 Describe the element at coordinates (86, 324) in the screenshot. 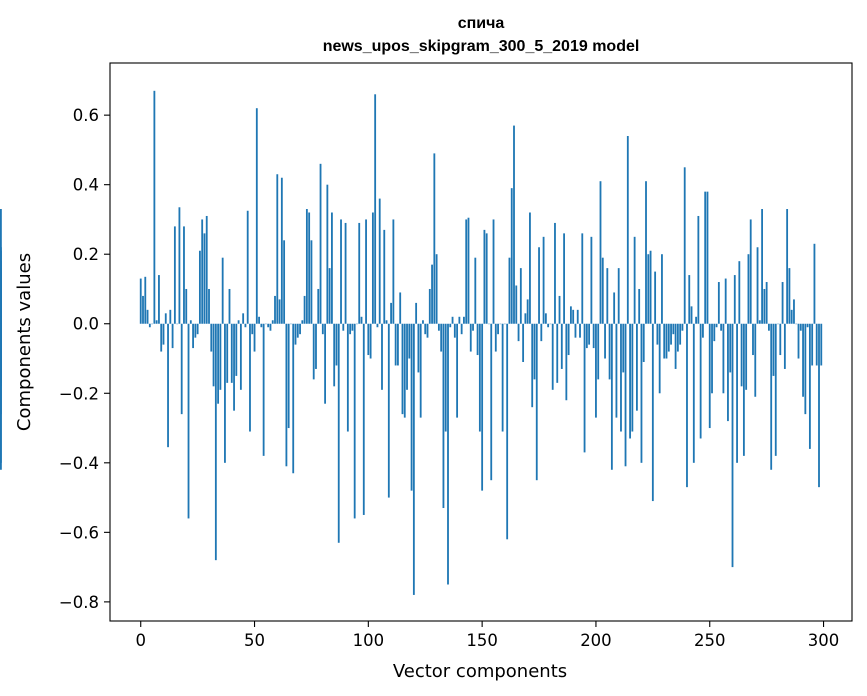

I see `y-tick-label: 0.0` at that location.